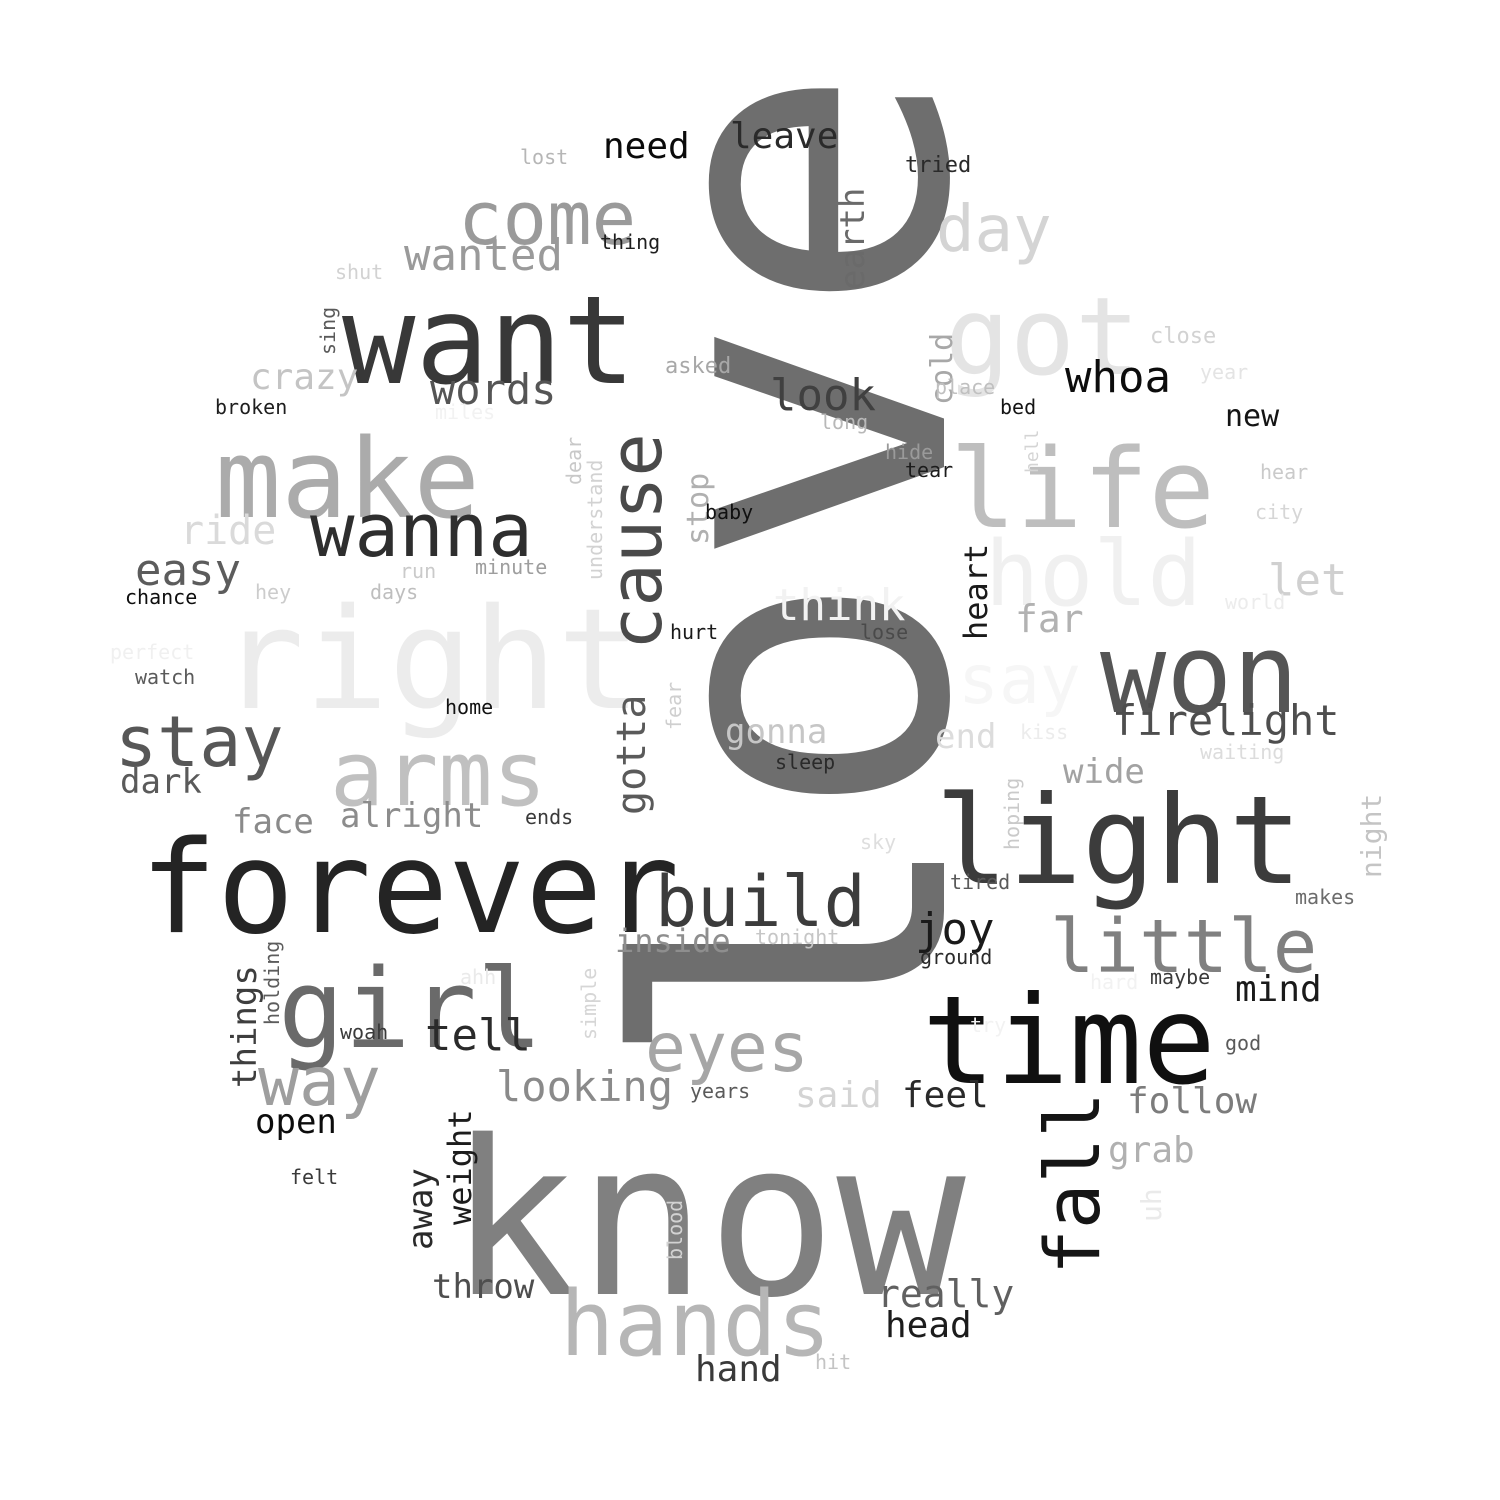  Describe the element at coordinates (698, 366) in the screenshot. I see `word-asked: asked` at that location.